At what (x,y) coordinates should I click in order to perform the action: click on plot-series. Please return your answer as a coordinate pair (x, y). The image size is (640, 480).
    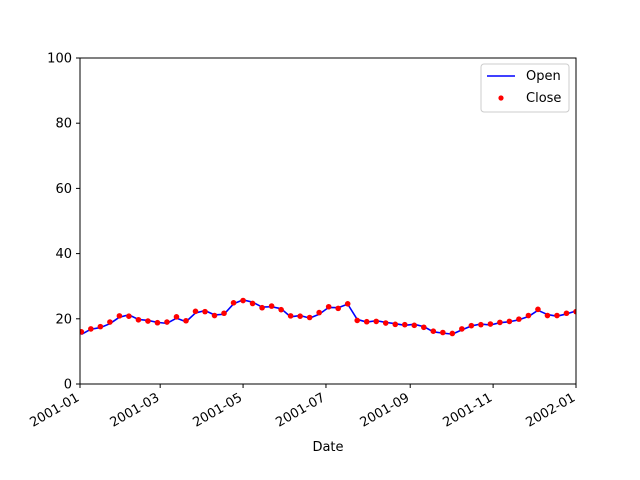
    Looking at the image, I should click on (328, 317).